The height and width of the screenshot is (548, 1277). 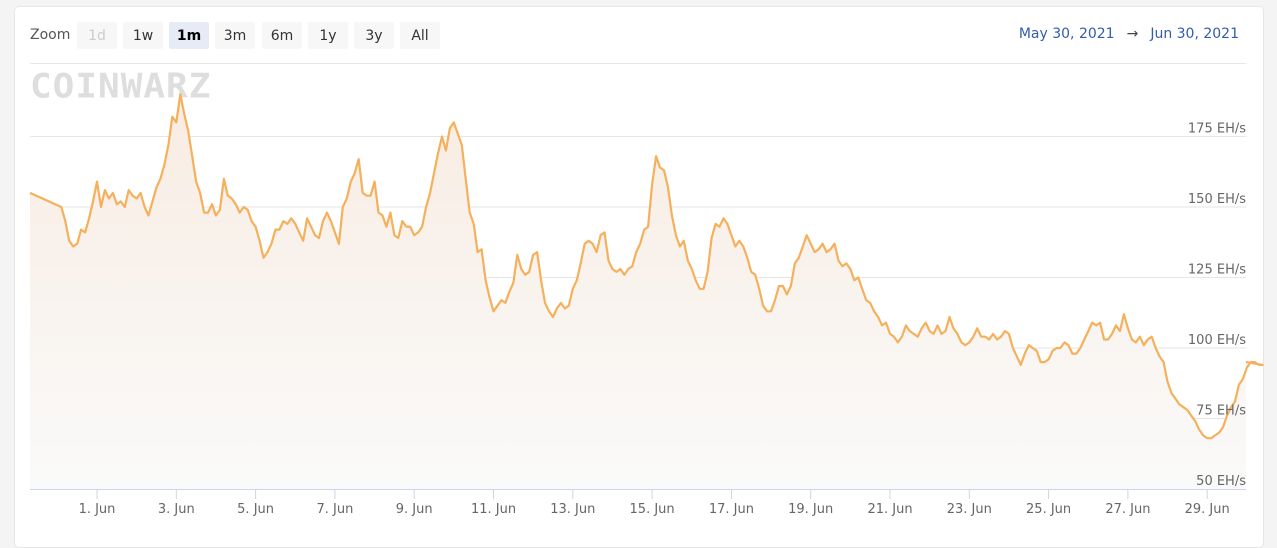 What do you see at coordinates (969, 509) in the screenshot?
I see `x-axis-label: 23. Jun` at bounding box center [969, 509].